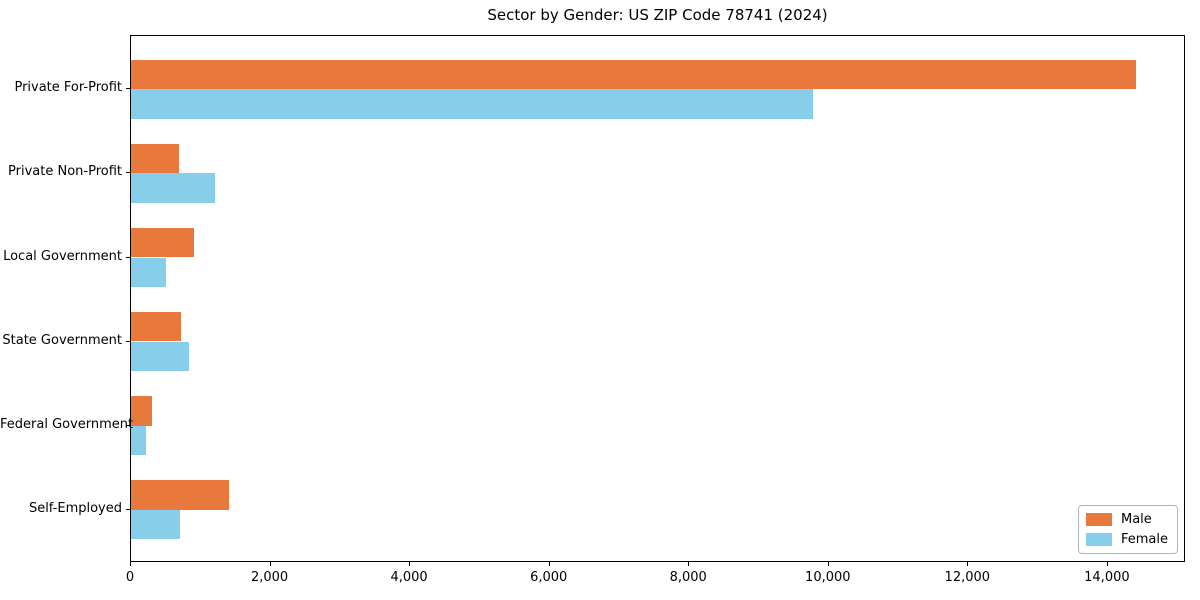  I want to click on y-tick-label-state-government: State Government, so click(62, 340).